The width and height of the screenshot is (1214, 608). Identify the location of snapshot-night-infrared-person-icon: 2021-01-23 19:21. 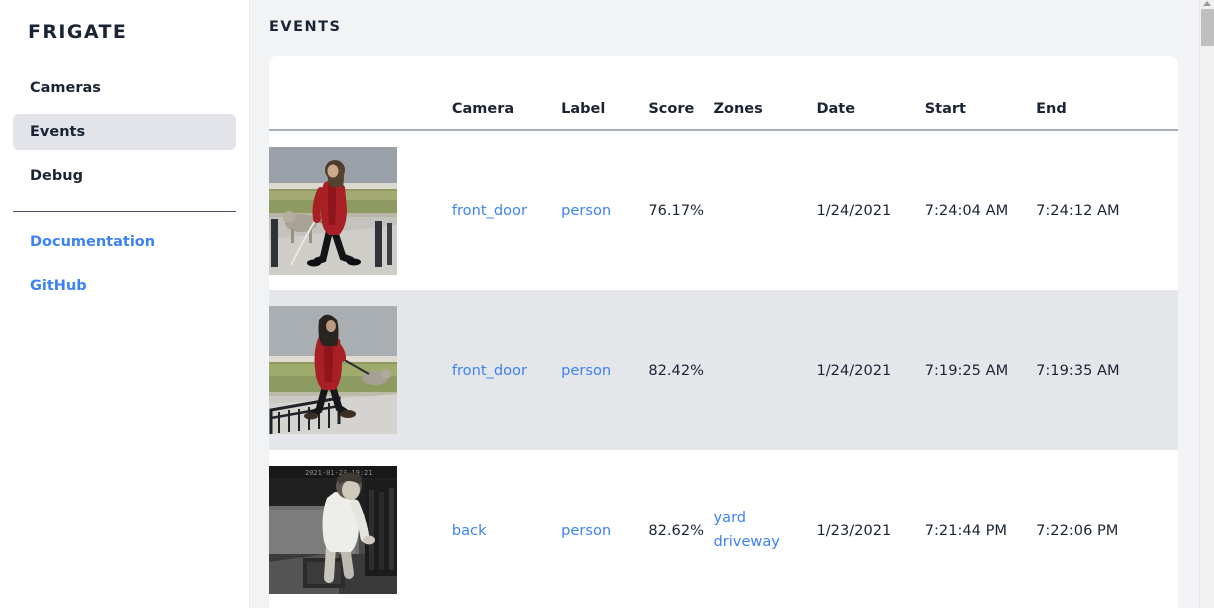
(333, 530).